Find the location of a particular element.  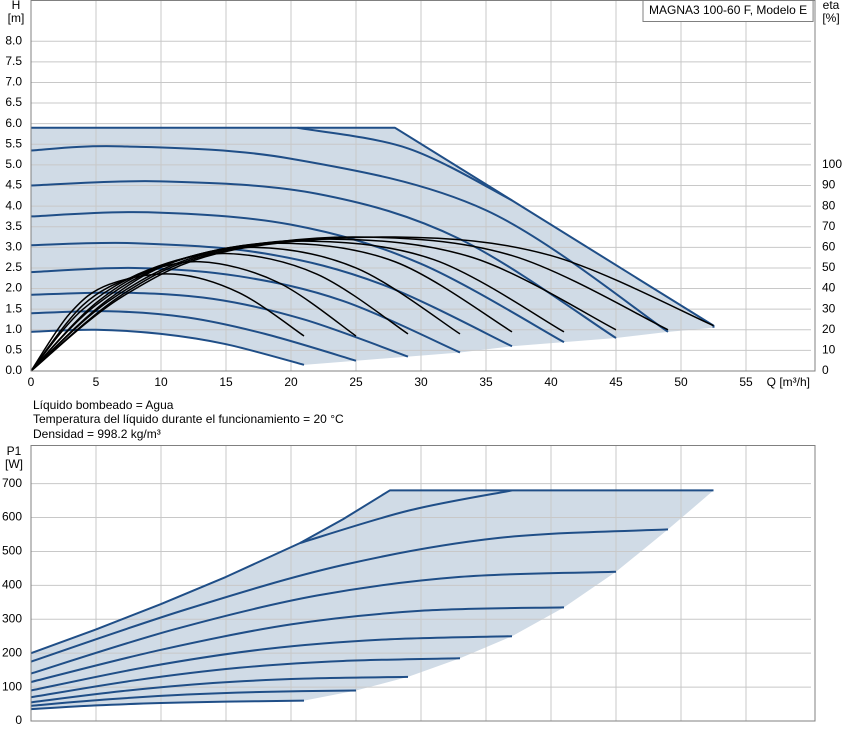

y-label: P1 is located at coordinates (14, 451).